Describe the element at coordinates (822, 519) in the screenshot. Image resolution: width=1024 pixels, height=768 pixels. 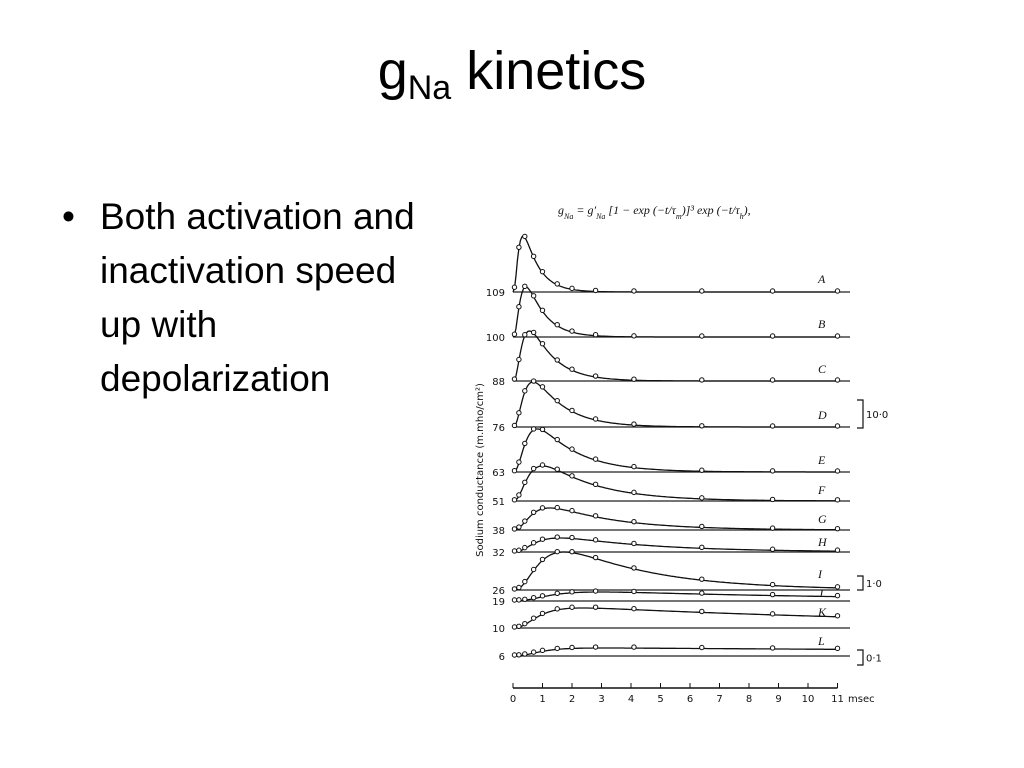
I see `trace-letter: G` at that location.